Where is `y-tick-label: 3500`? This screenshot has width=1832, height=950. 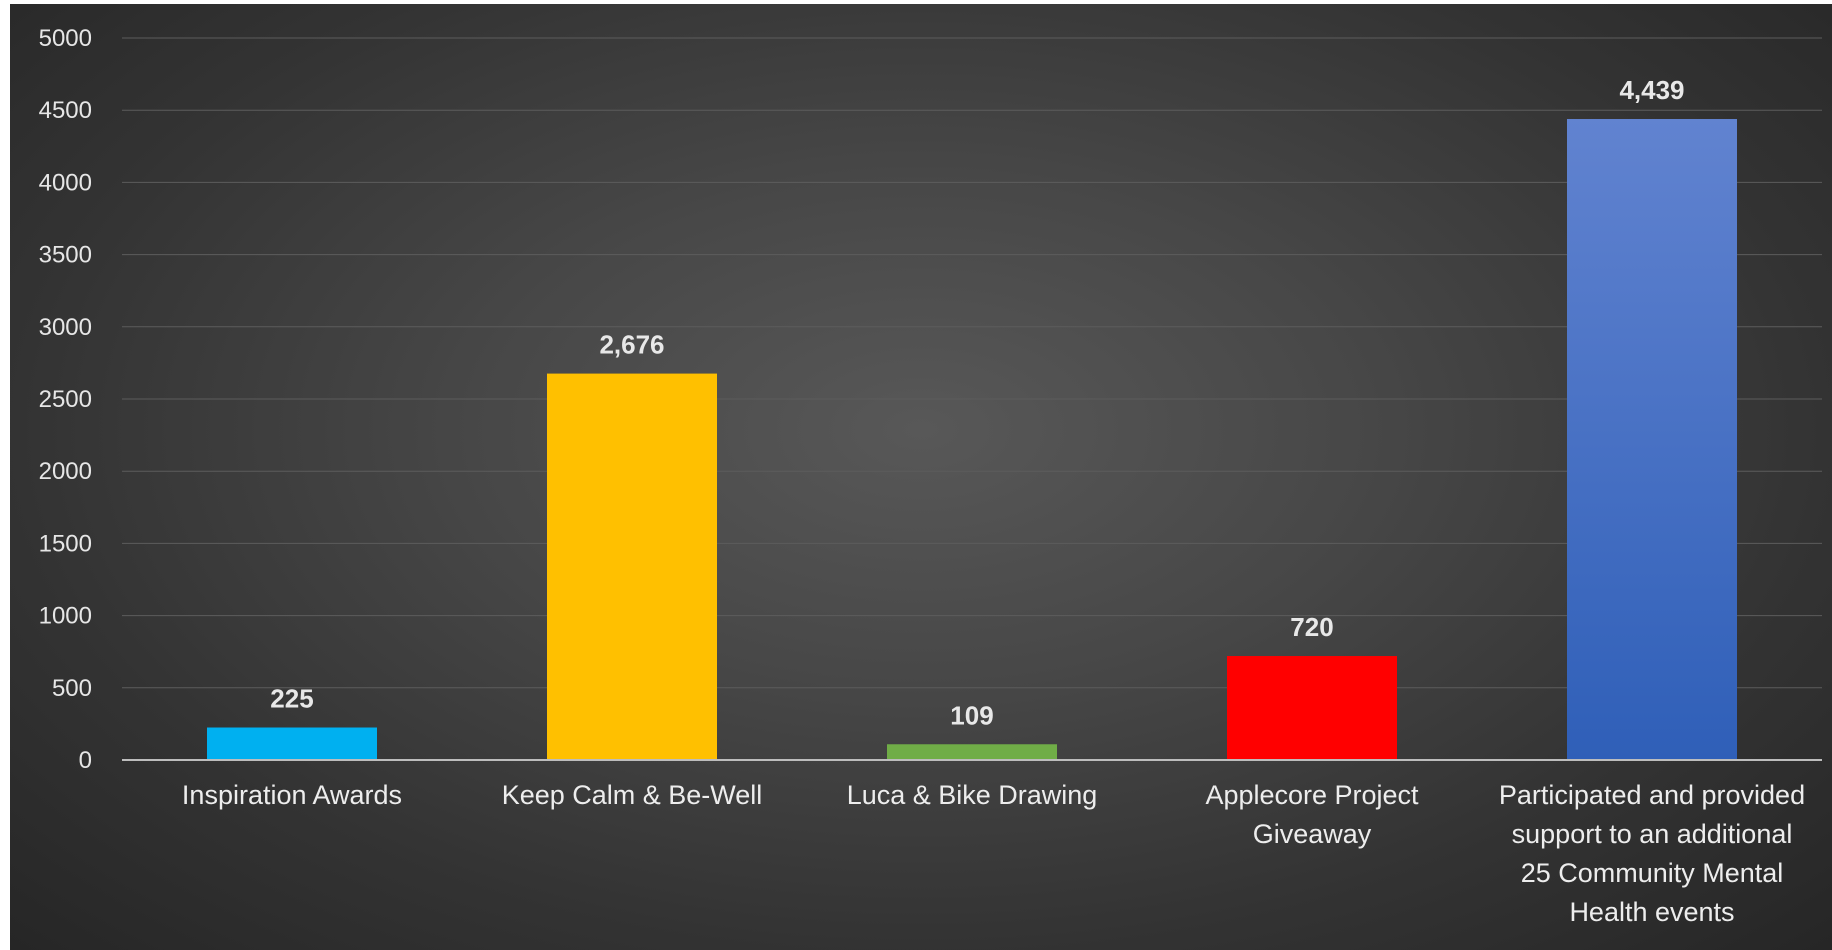
y-tick-label: 3500 is located at coordinates (65, 255).